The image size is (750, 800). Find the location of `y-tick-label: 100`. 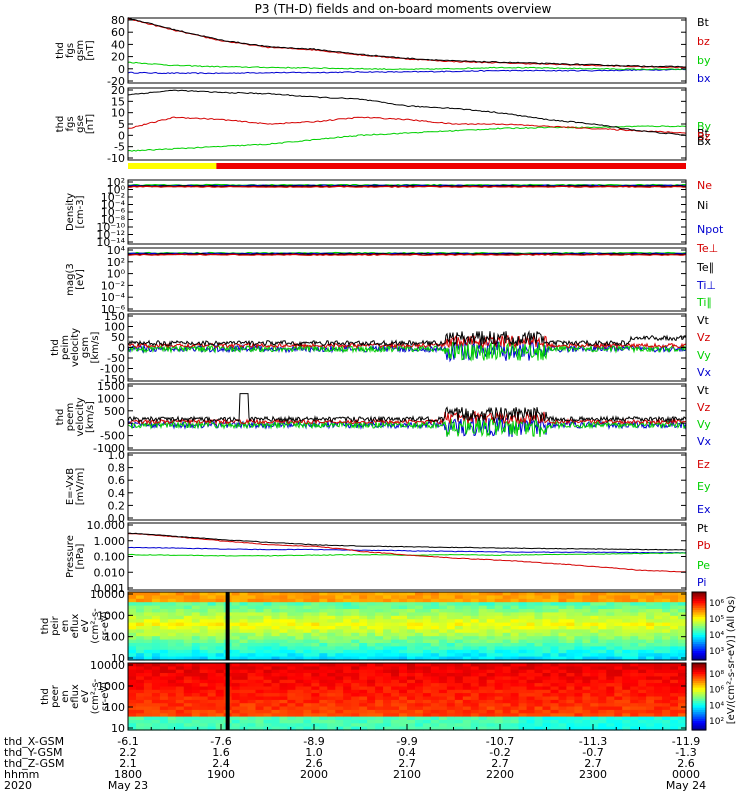

y-tick-label: 100 is located at coordinates (114, 637).